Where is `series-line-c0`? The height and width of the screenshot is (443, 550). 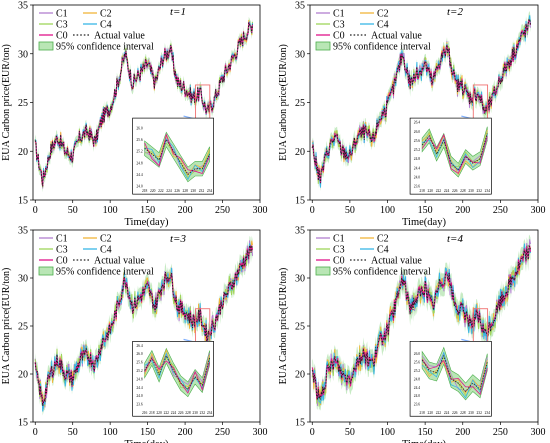
series-line-c0 is located at coordinates (421, 322).